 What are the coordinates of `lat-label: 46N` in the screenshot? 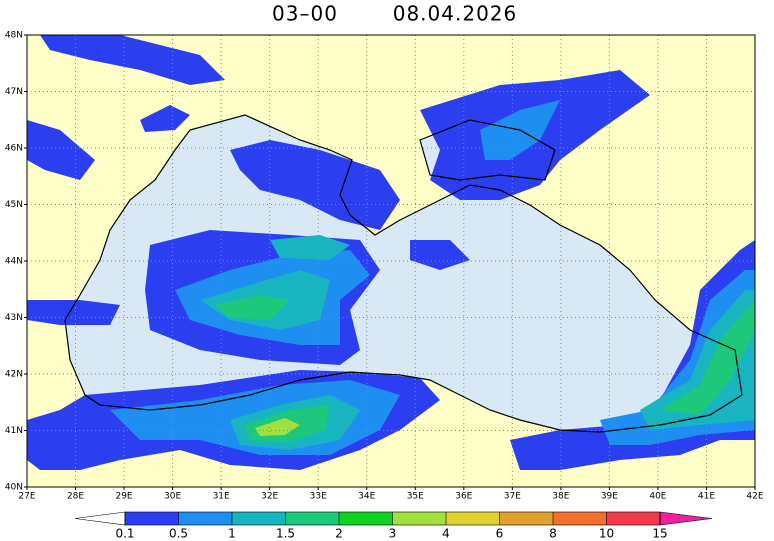 It's located at (14, 149).